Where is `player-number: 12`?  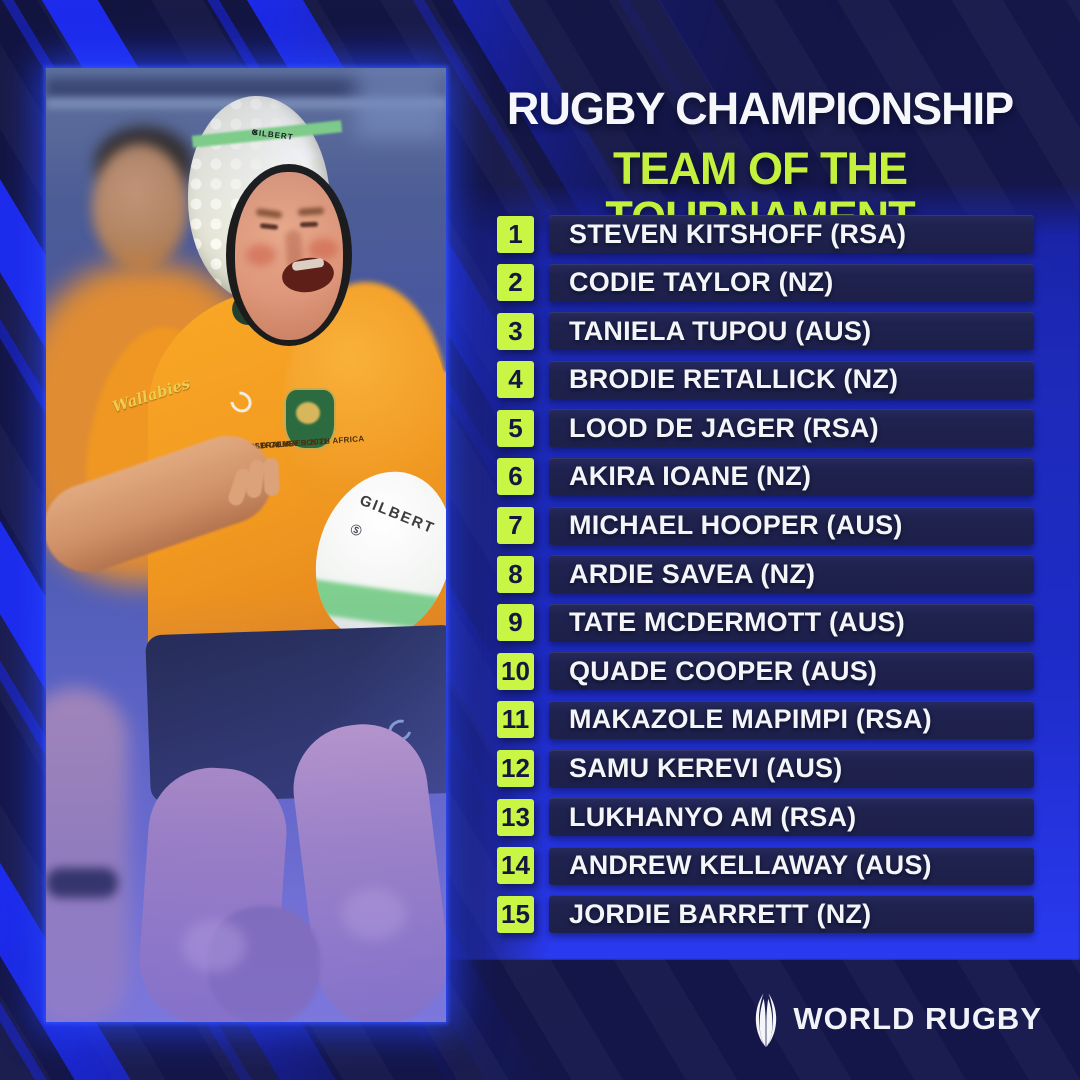
player-number: 12 is located at coordinates (515, 768).